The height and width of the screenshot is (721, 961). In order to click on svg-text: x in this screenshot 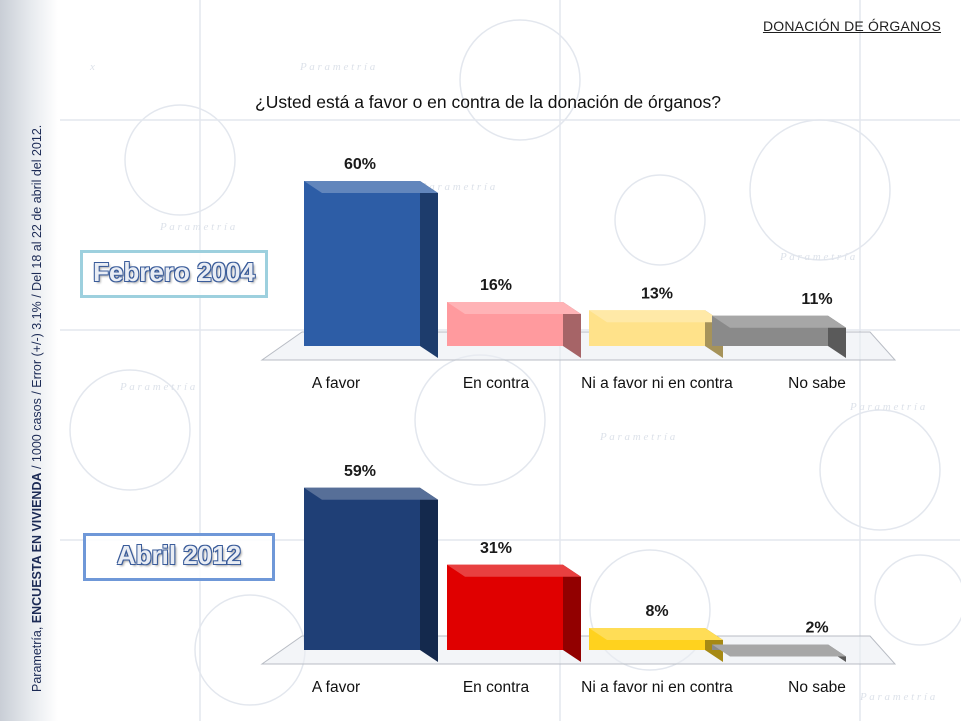, I will do `click(92, 67)`.